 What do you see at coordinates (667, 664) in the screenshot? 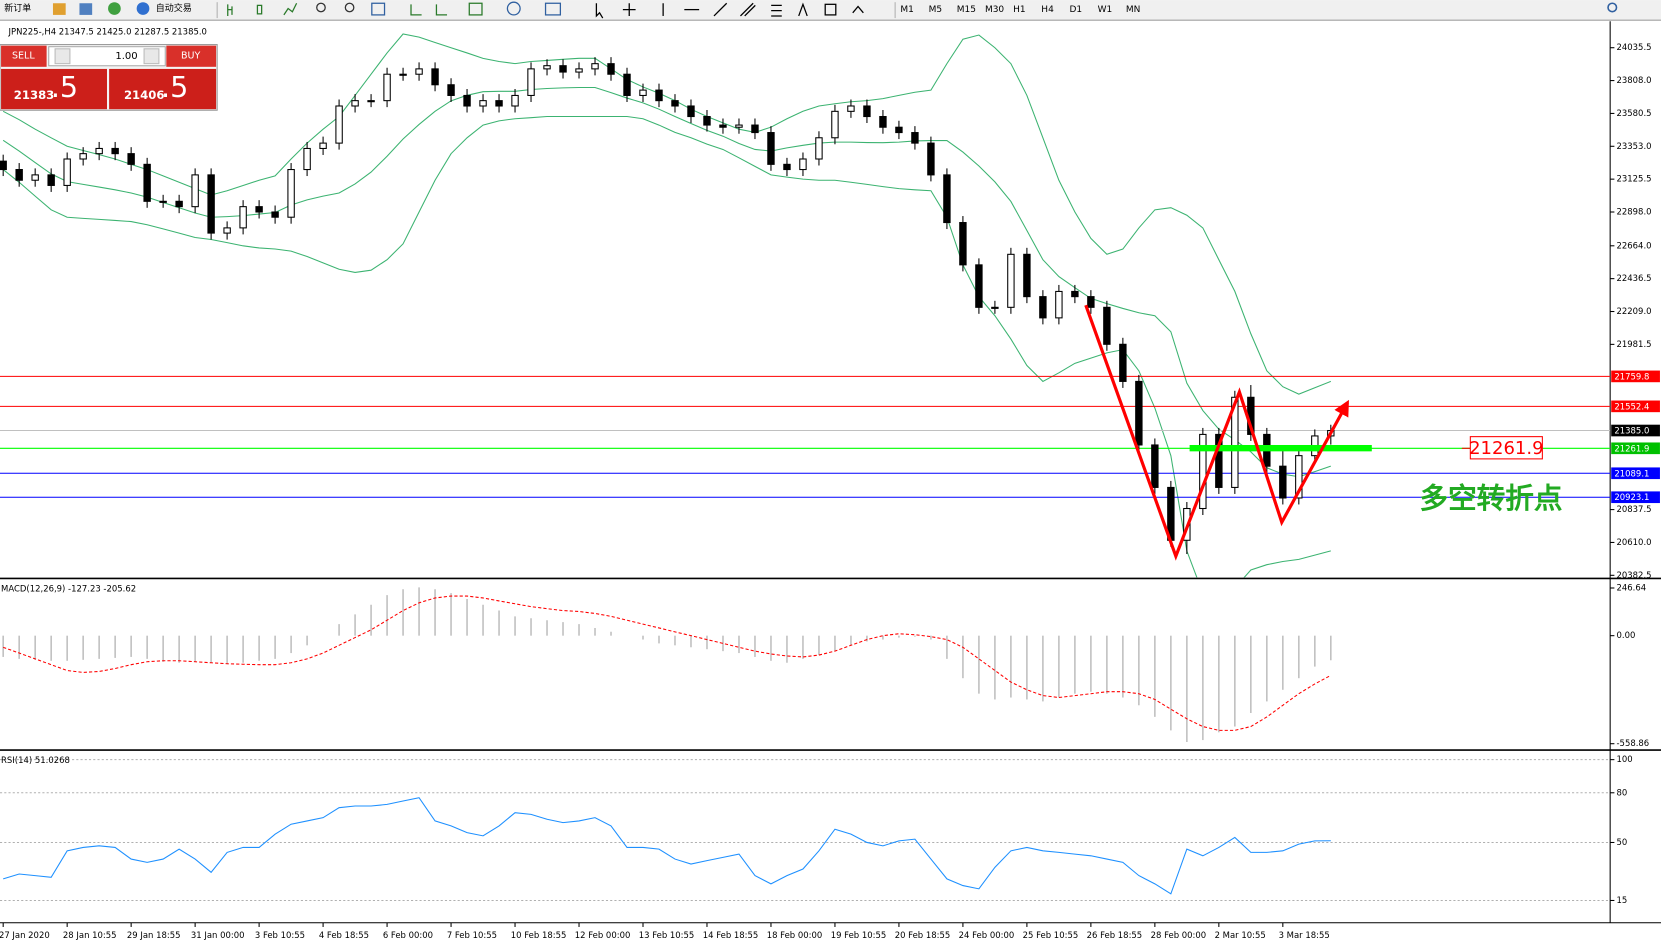
I see `panel-macd` at bounding box center [667, 664].